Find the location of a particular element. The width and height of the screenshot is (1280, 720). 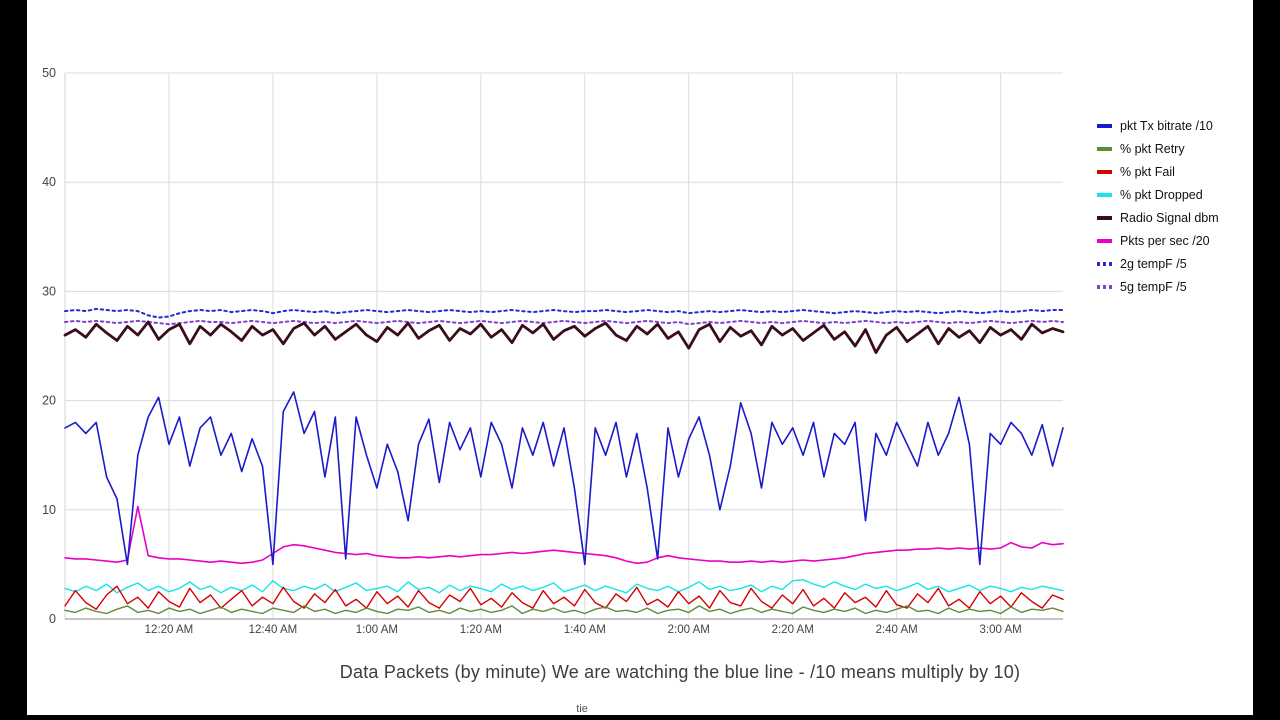

y-tick-label: 30 is located at coordinates (49, 291).